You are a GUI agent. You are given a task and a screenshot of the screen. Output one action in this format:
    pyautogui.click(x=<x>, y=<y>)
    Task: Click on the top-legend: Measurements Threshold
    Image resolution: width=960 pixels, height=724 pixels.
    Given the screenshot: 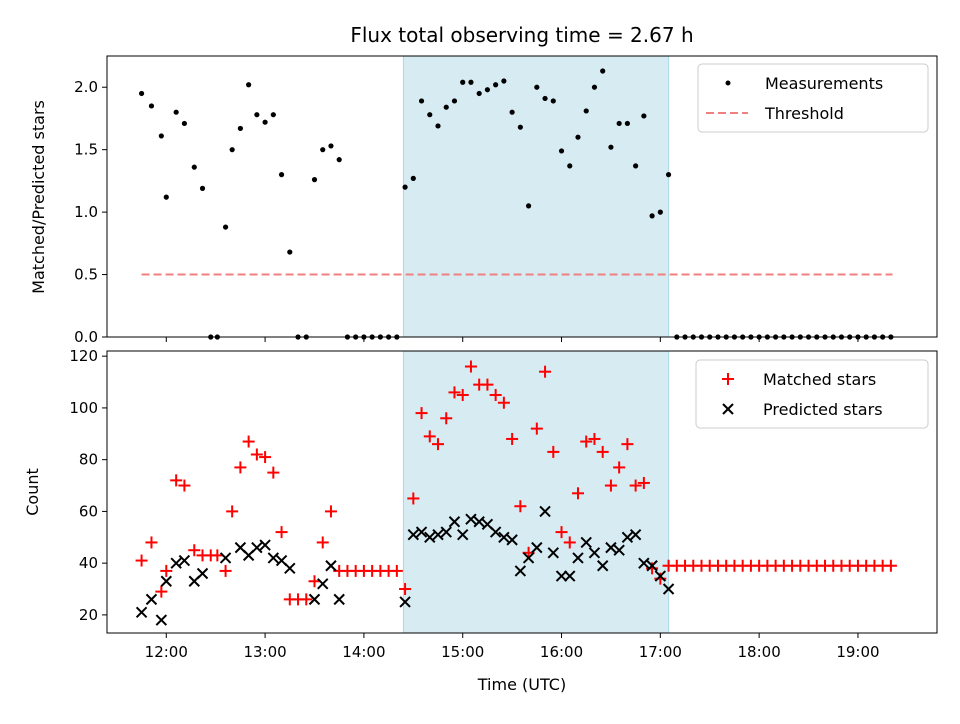 What is the action you would take?
    pyautogui.click(x=813, y=98)
    